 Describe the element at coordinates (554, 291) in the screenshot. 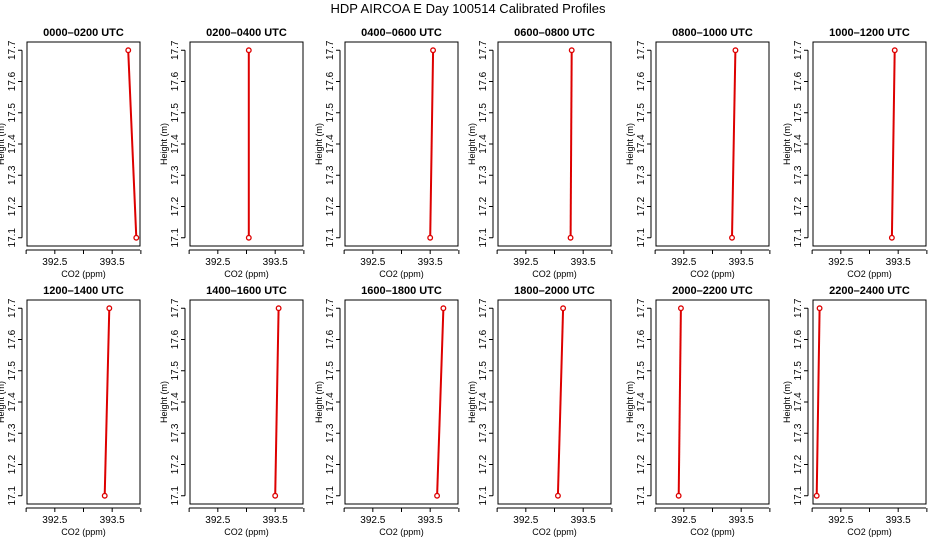

I see `panel-title: 1800–2000 UTC` at that location.